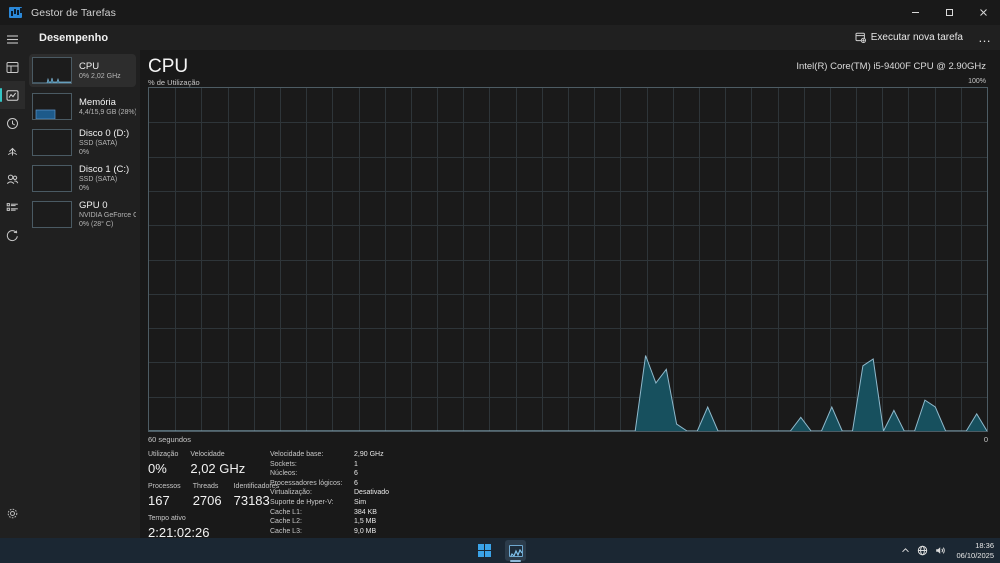 The height and width of the screenshot is (563, 1000). What do you see at coordinates (15, 12) in the screenshot?
I see `task-manager-icon` at bounding box center [15, 12].